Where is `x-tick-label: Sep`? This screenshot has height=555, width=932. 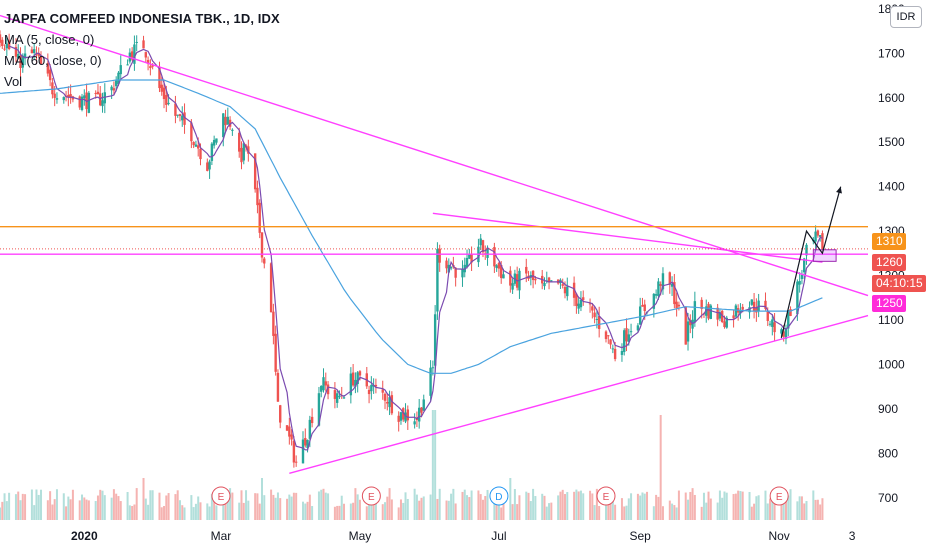
x-tick-label: Sep is located at coordinates (640, 536).